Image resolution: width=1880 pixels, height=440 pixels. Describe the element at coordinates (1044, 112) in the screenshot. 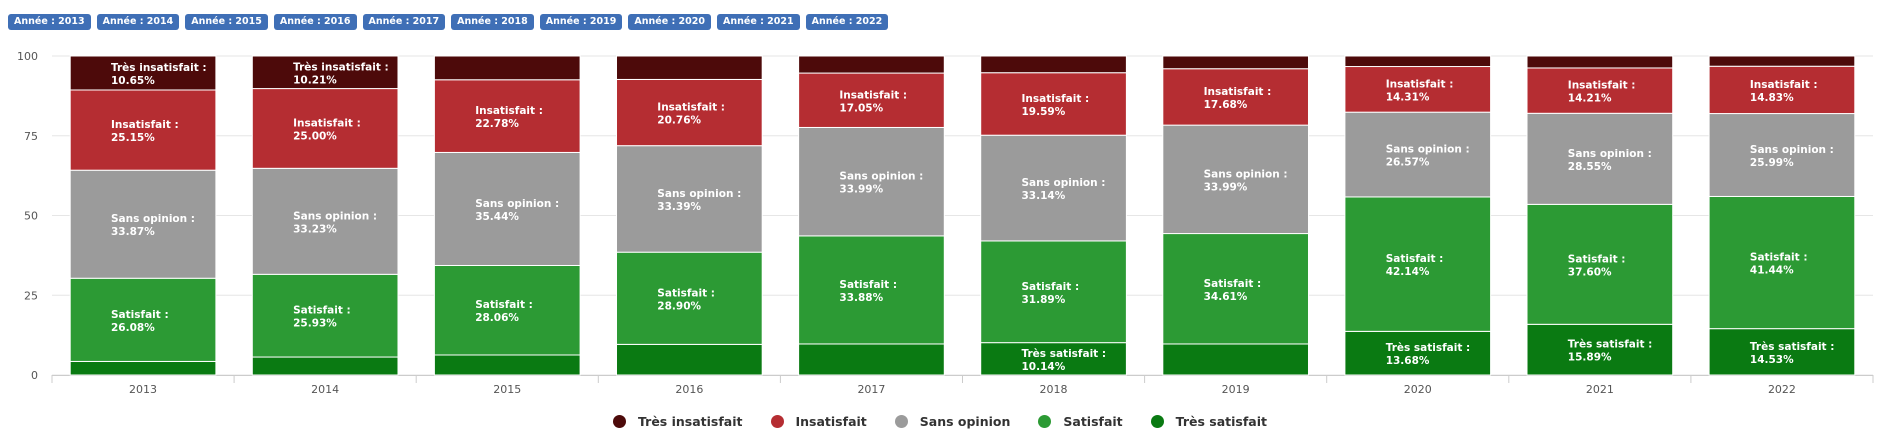

I see `segment-value-label: 19.59%` at that location.